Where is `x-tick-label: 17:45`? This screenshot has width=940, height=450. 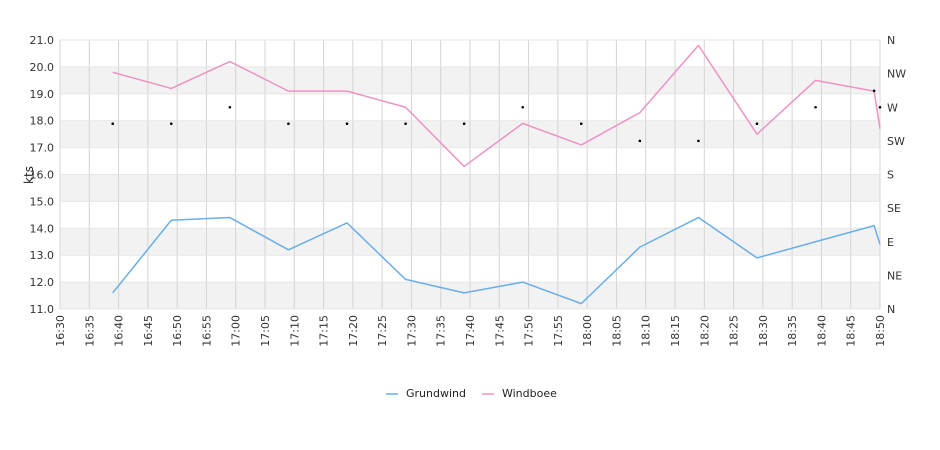 x-tick-label: 17:45 is located at coordinates (499, 331).